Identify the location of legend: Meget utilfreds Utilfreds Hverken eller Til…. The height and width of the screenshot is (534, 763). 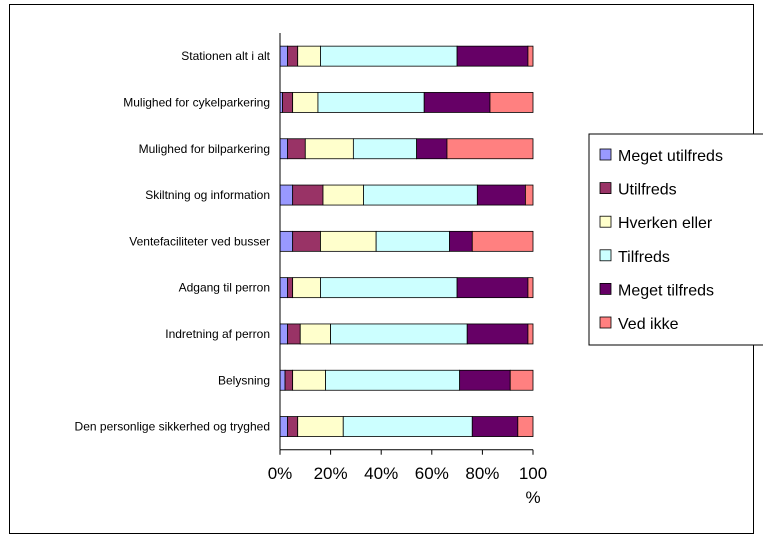
(675, 239).